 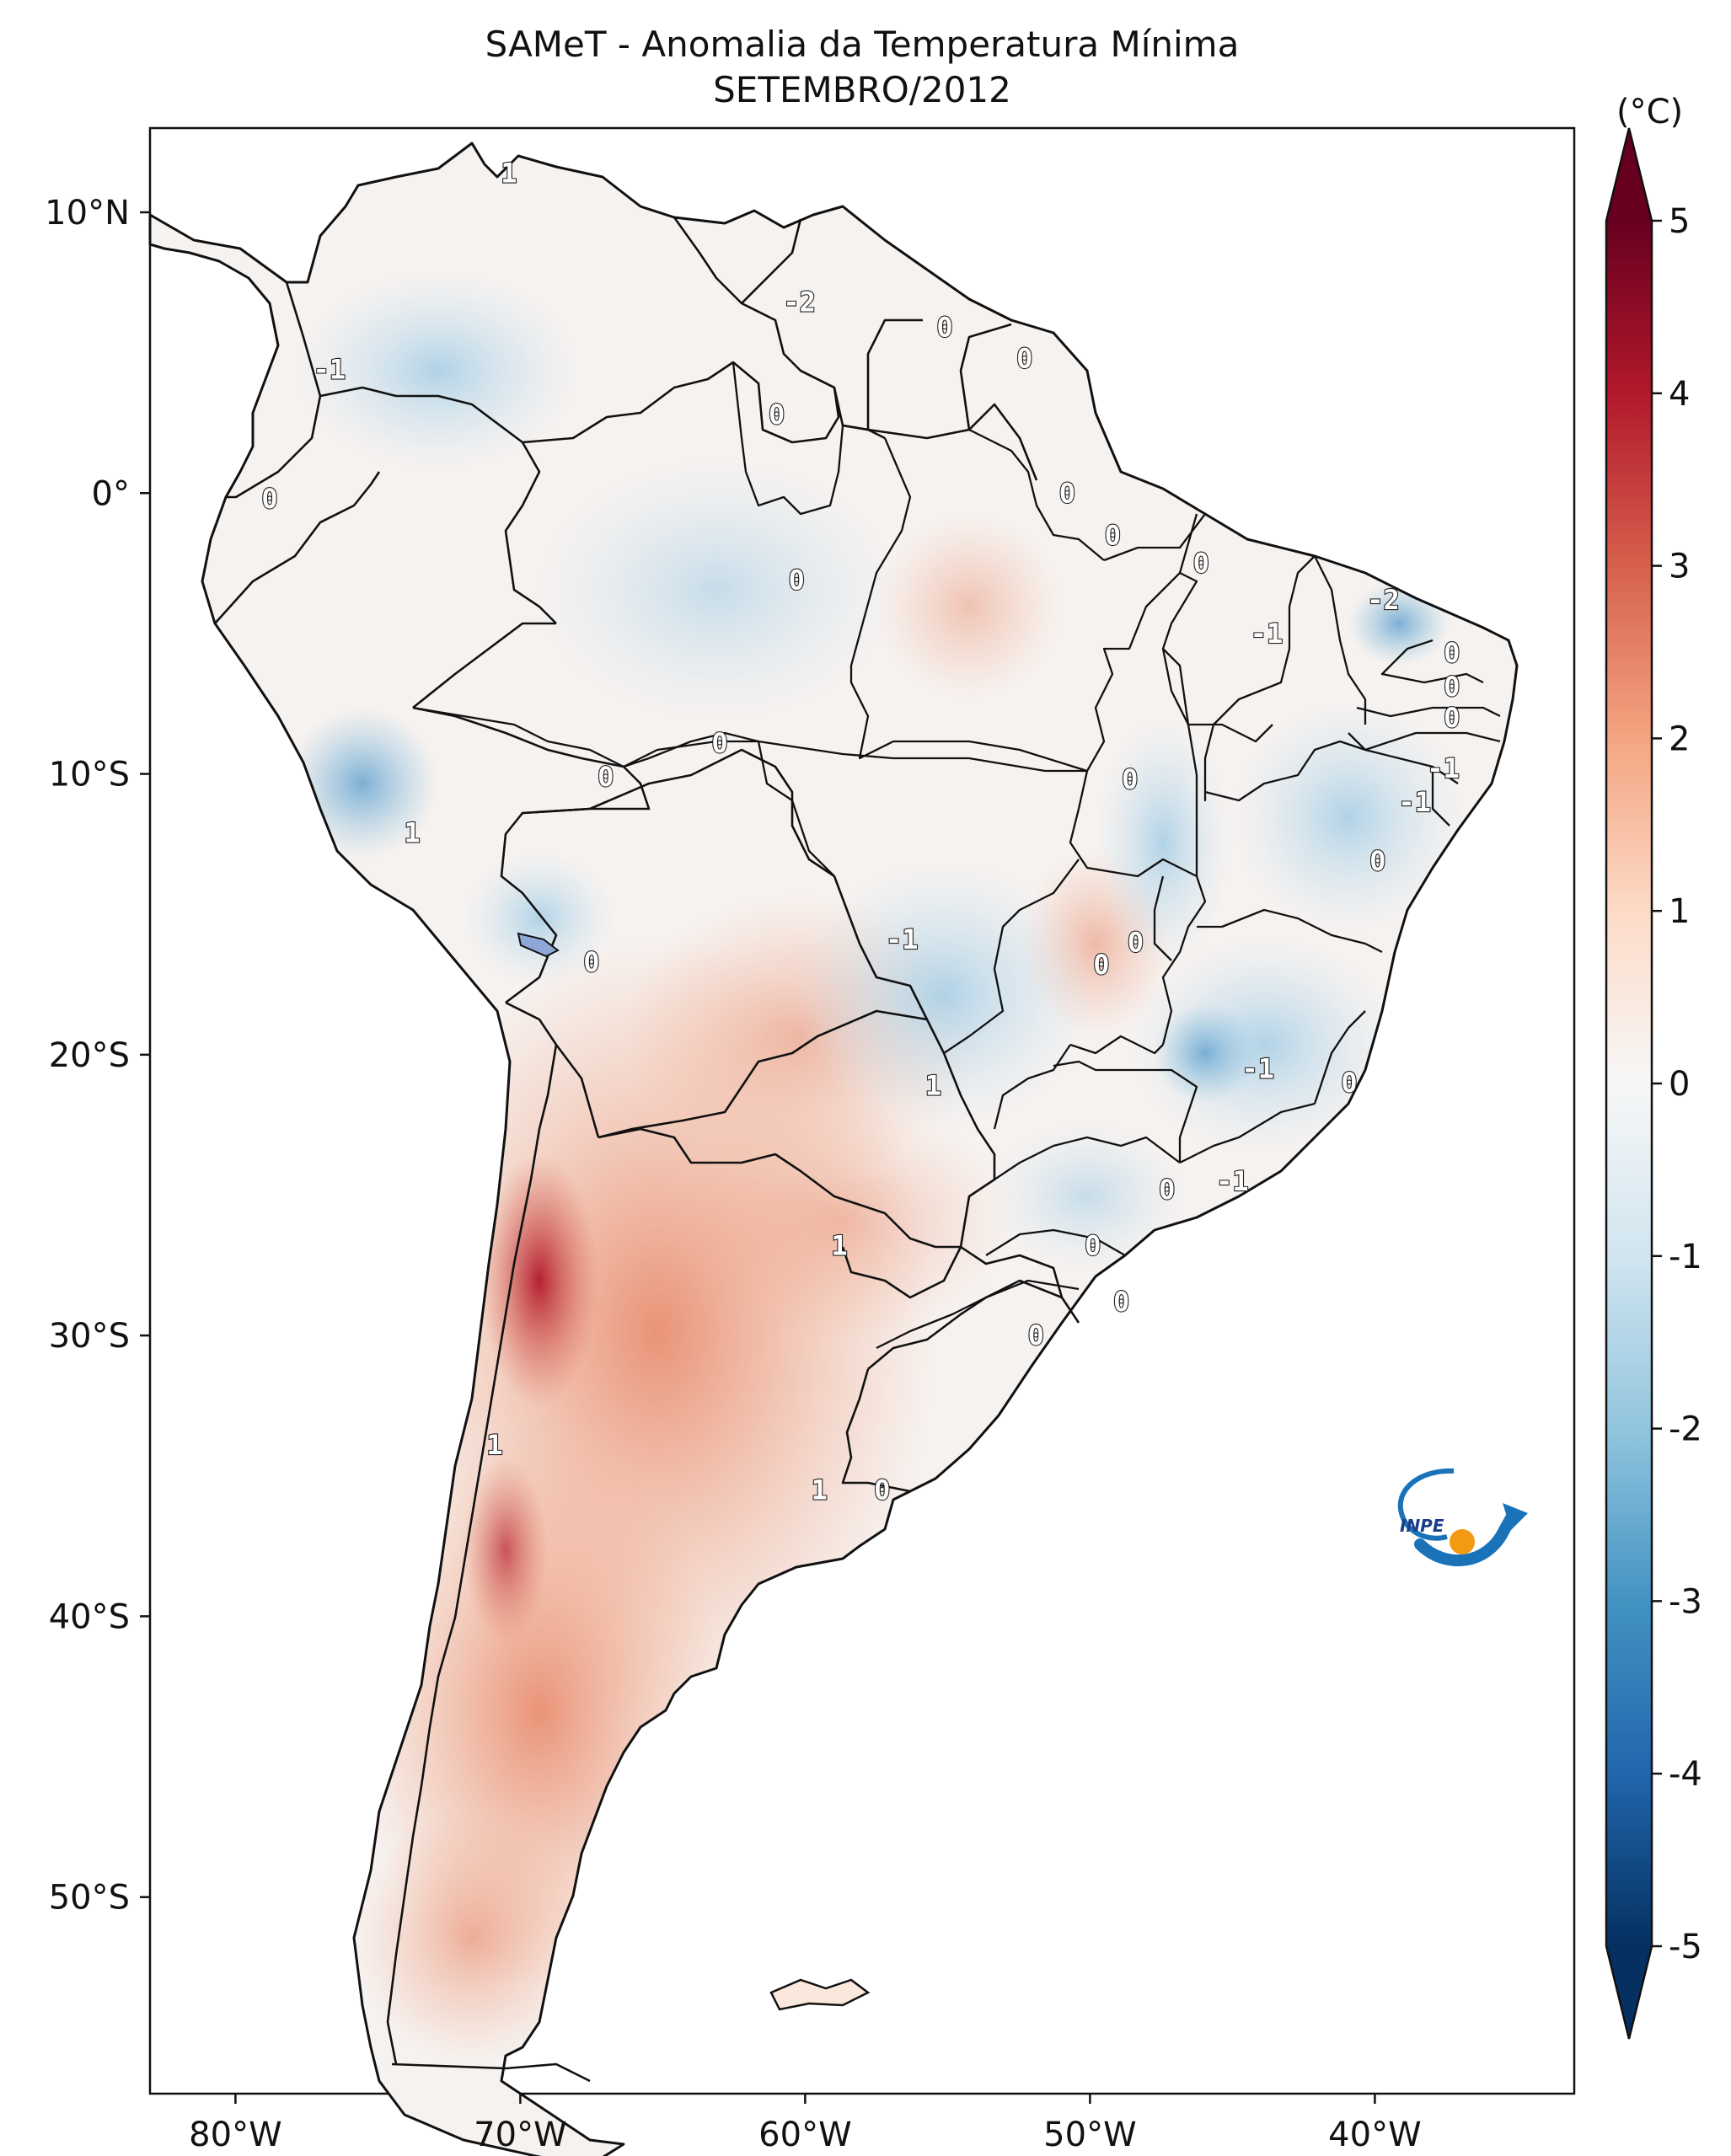 I want to click on state-border-mato-grosso-north, so click(x=922, y=756).